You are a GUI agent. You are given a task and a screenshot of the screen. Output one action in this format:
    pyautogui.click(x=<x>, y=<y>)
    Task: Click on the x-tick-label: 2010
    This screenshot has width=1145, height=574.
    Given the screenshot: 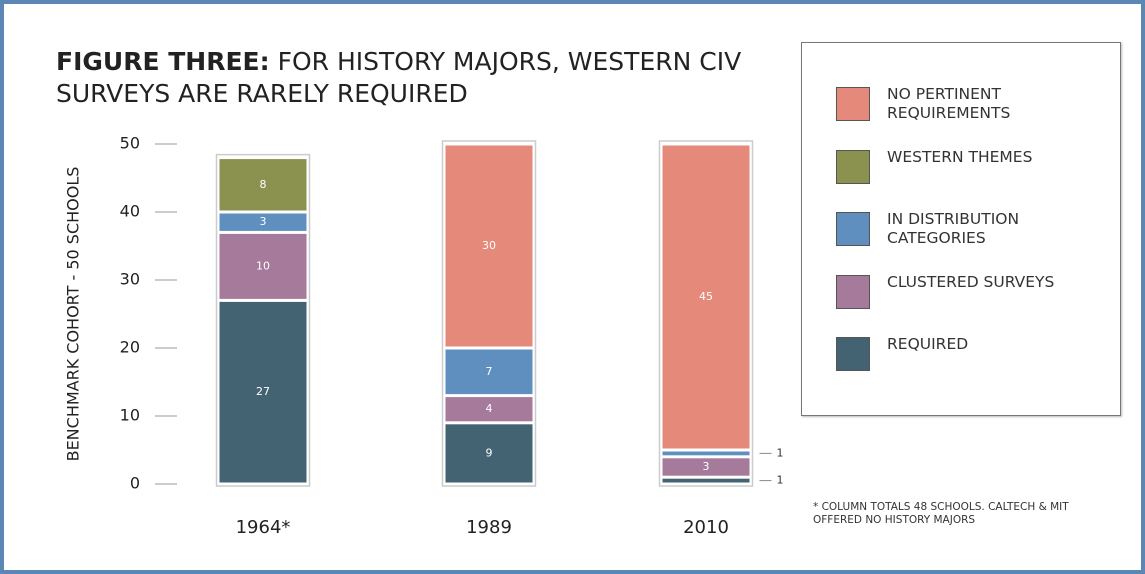 What is the action you would take?
    pyautogui.click(x=706, y=527)
    